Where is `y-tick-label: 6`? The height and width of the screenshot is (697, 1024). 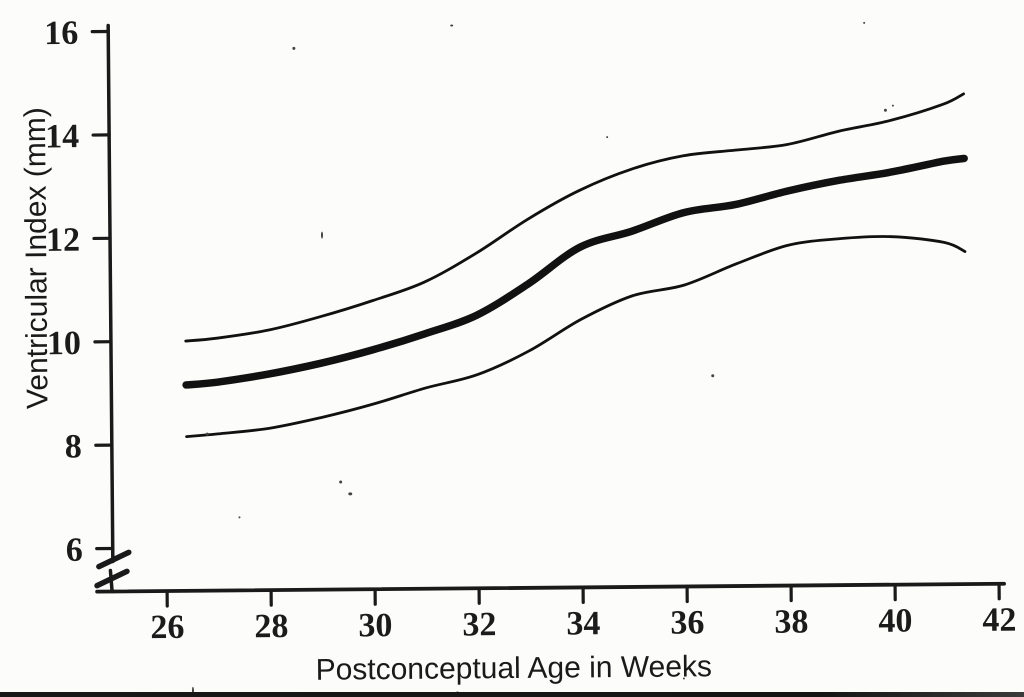 y-tick-label: 6 is located at coordinates (74, 550).